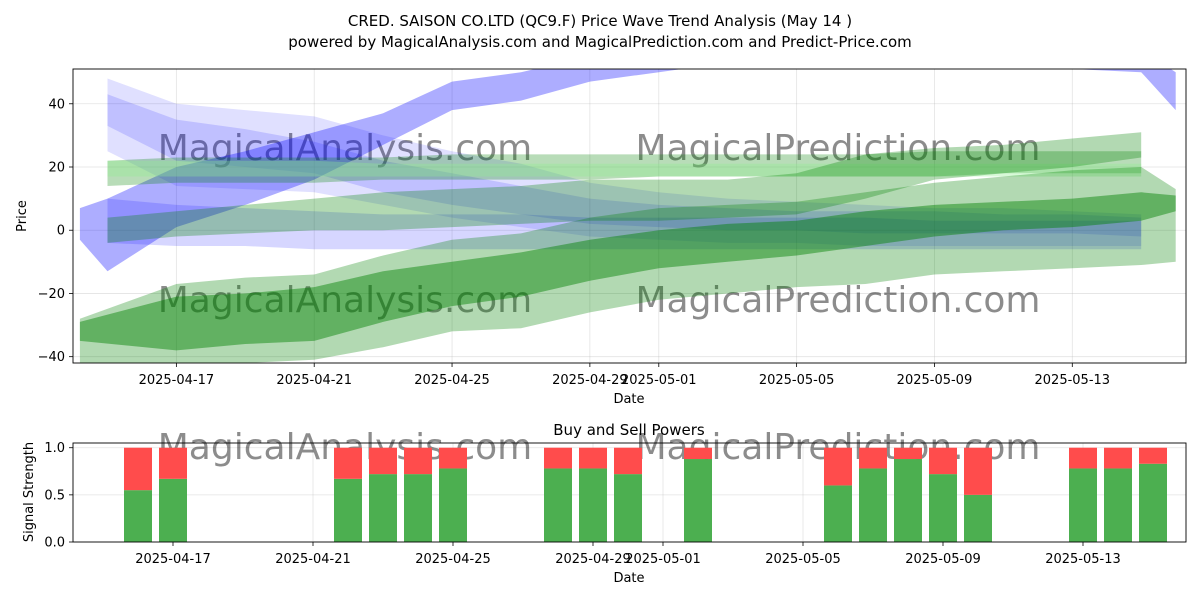 The width and height of the screenshot is (1200, 600). Describe the element at coordinates (22, 216) in the screenshot. I see `price-y-label: Price` at that location.